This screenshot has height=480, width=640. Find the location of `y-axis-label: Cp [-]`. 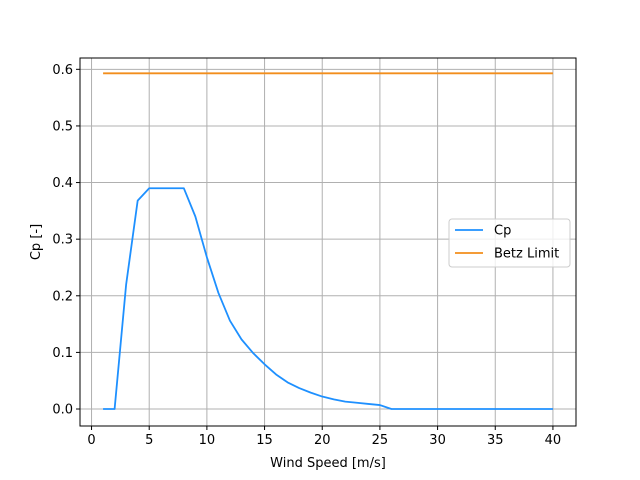

y-axis-label: Cp [-] is located at coordinates (36, 242).